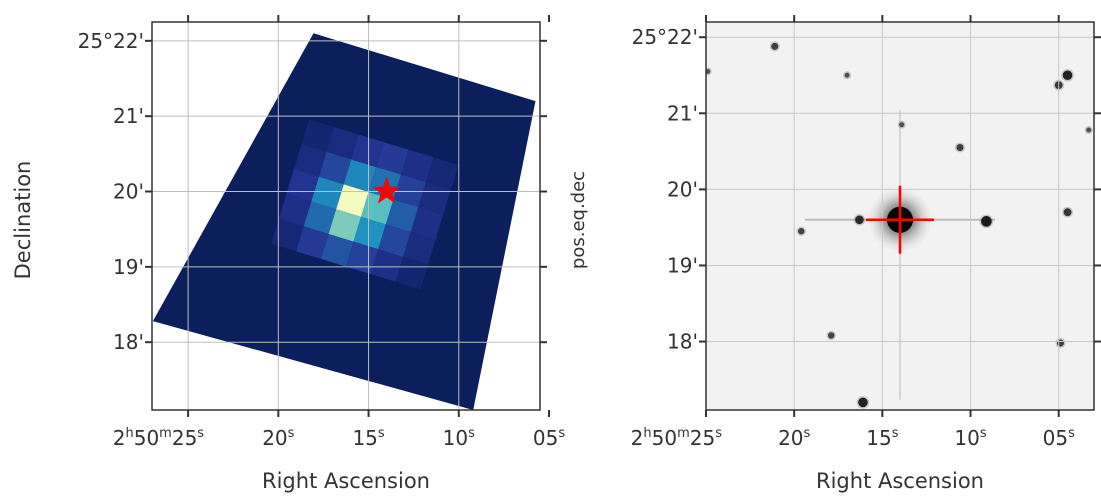  What do you see at coordinates (111, 191) in the screenshot?
I see `left-y-tick-labels: 25°22' 21' 20' 19' 18'` at bounding box center [111, 191].